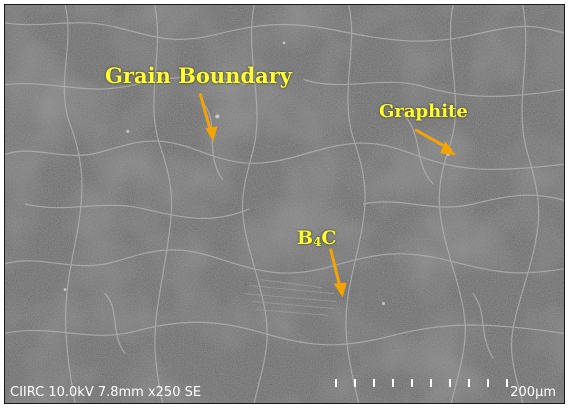 This screenshot has width=569, height=408. I want to click on graphite-label: Graphite, so click(423, 111).